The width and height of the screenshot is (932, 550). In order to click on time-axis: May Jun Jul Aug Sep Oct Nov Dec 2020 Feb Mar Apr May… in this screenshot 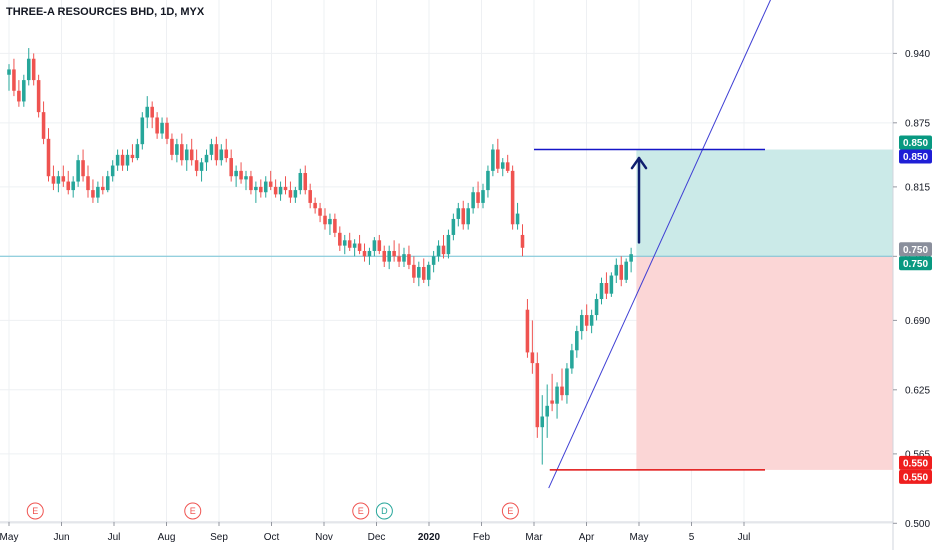, I will do `click(446, 532)`.